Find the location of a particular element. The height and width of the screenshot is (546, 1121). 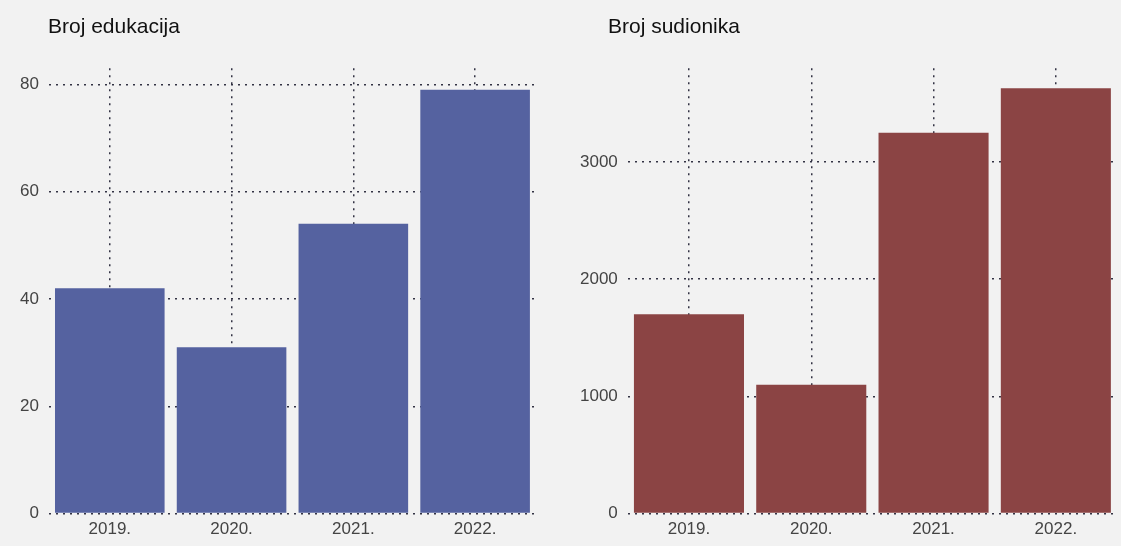

y-tick-label: 40 is located at coordinates (29, 298).